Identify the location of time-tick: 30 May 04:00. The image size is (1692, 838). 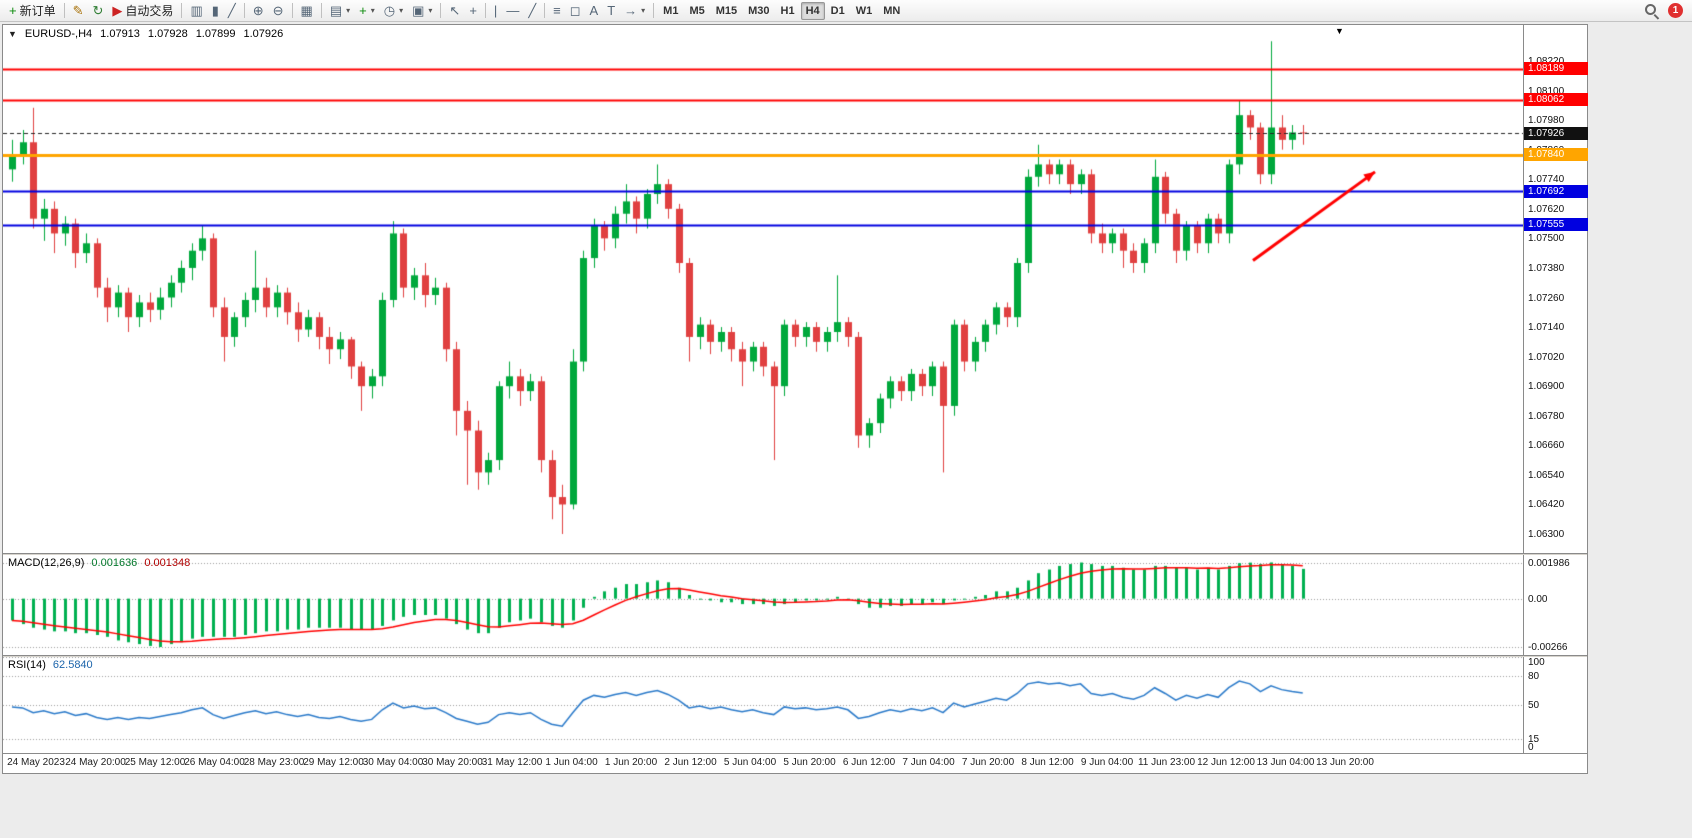
(393, 762).